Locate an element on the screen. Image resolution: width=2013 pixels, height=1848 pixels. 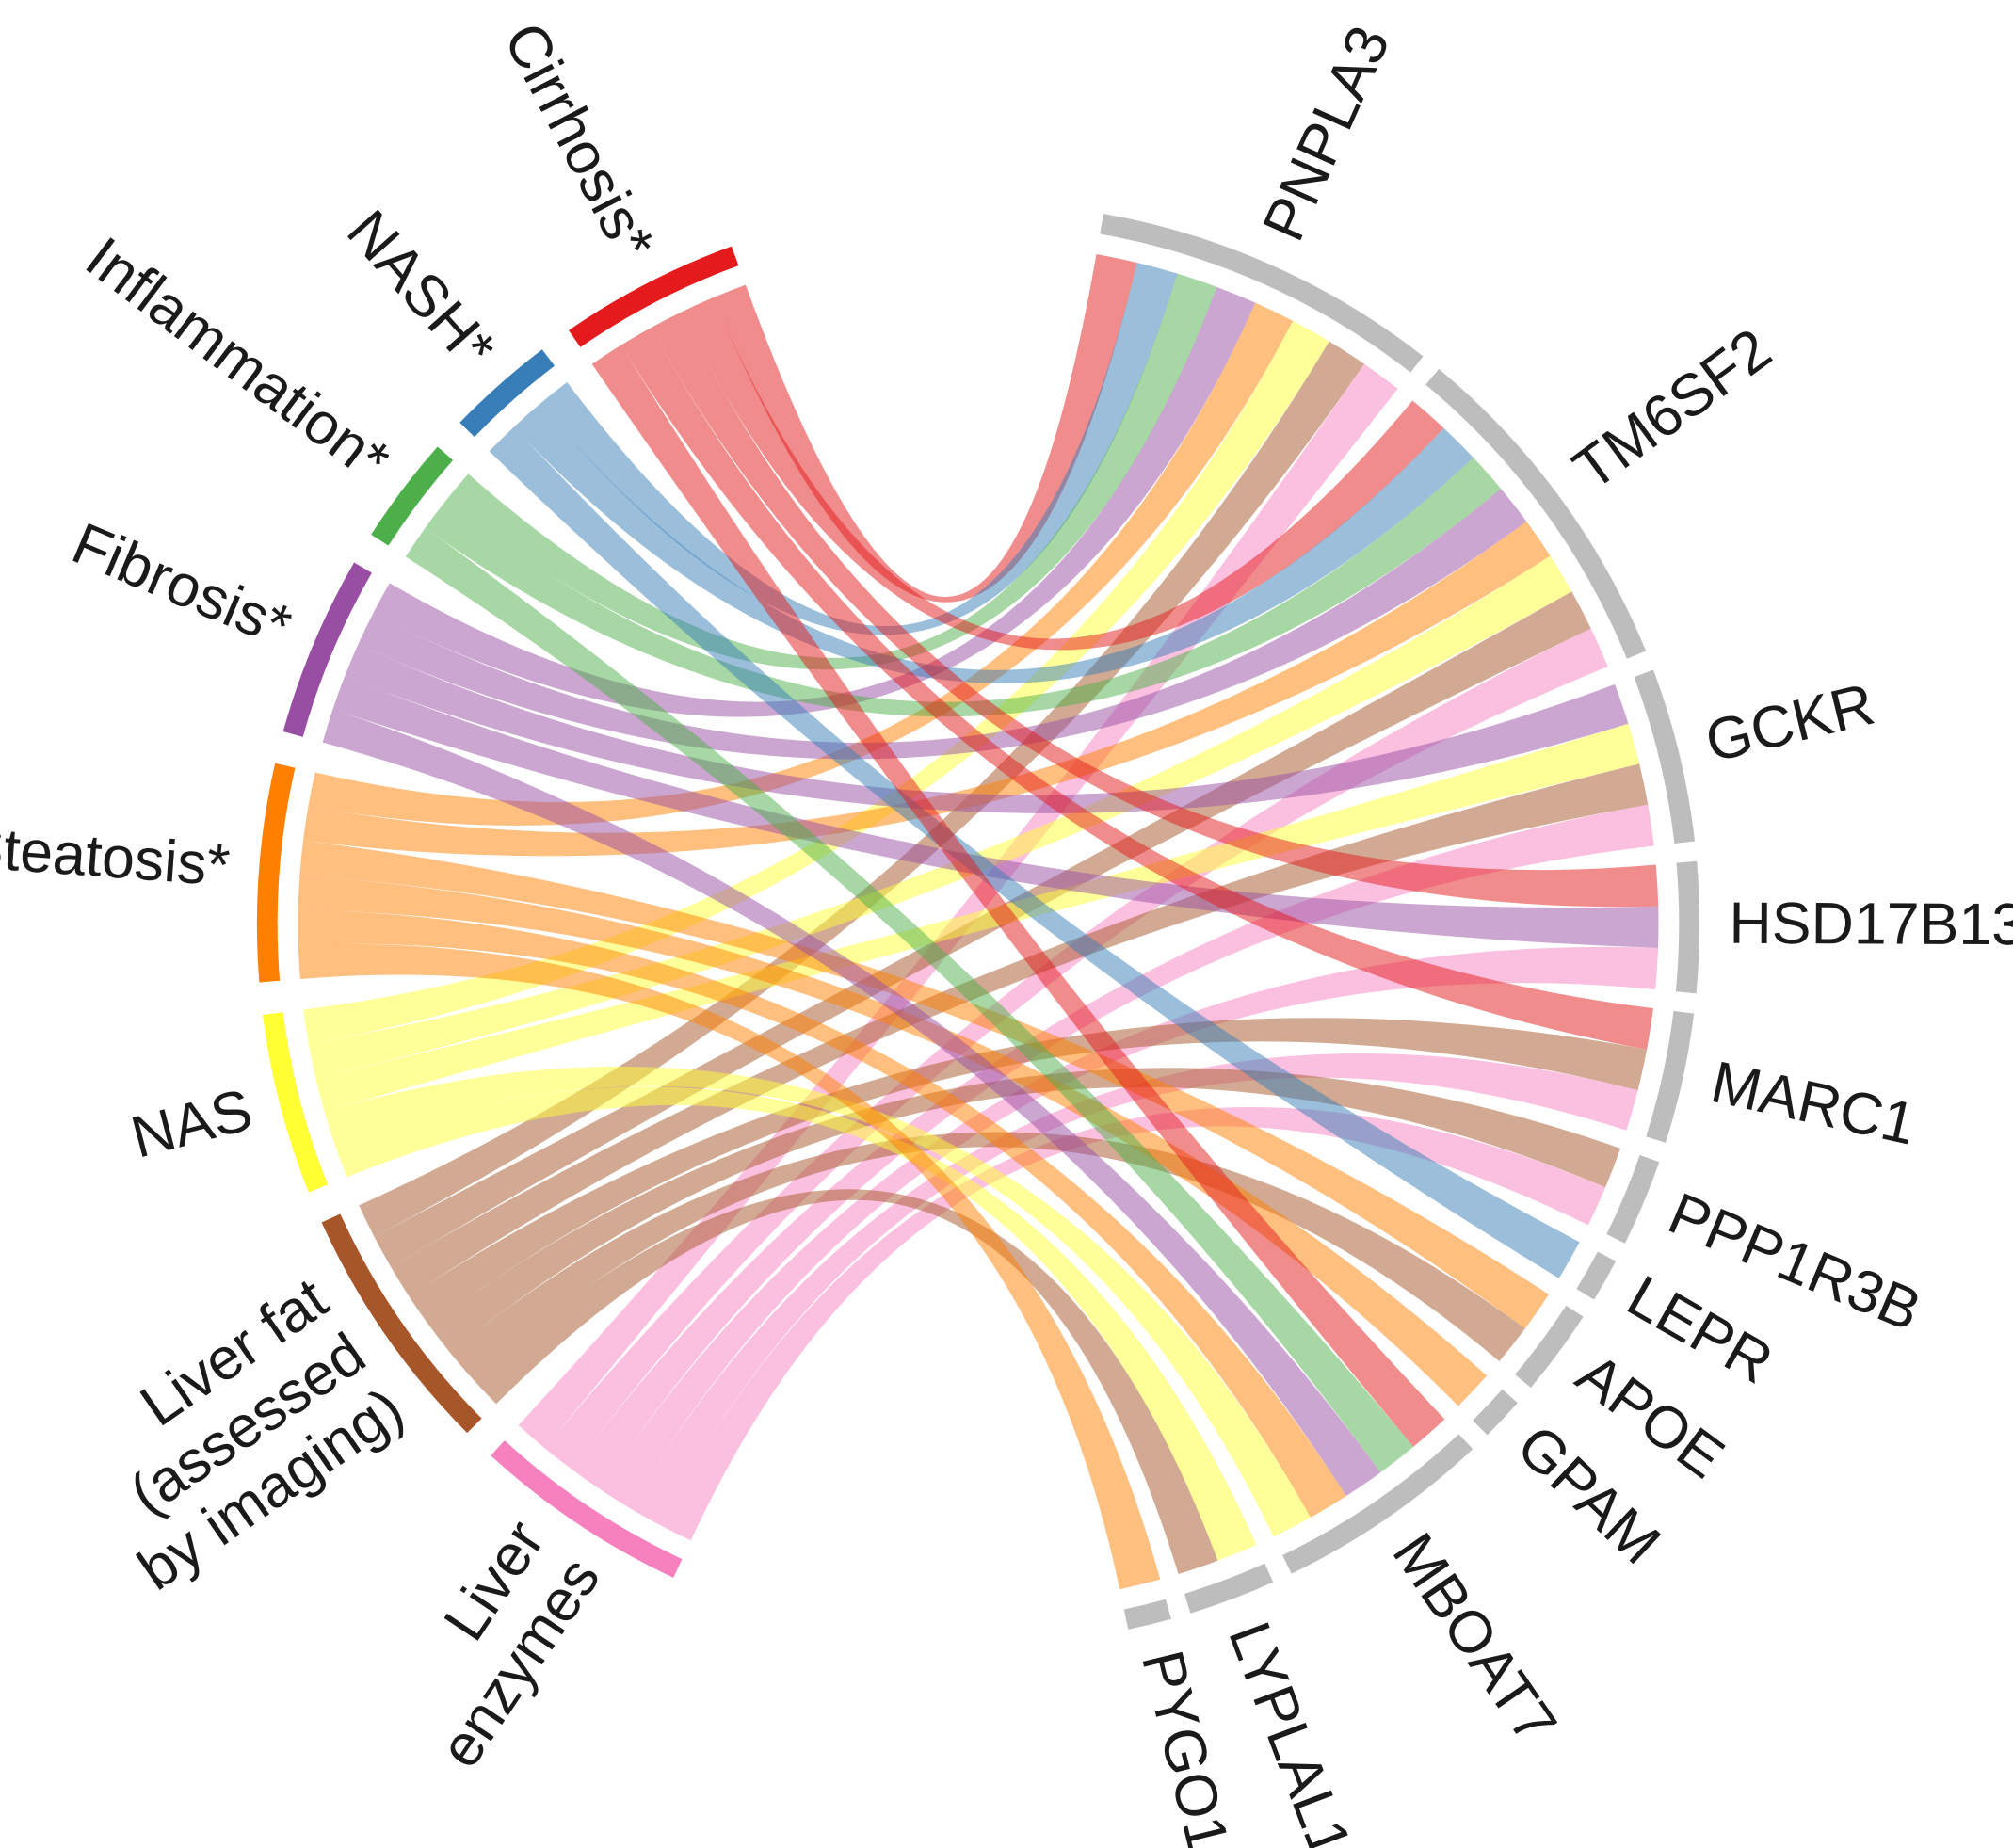
node-label-line: Inflammation* is located at coordinates (237, 359).